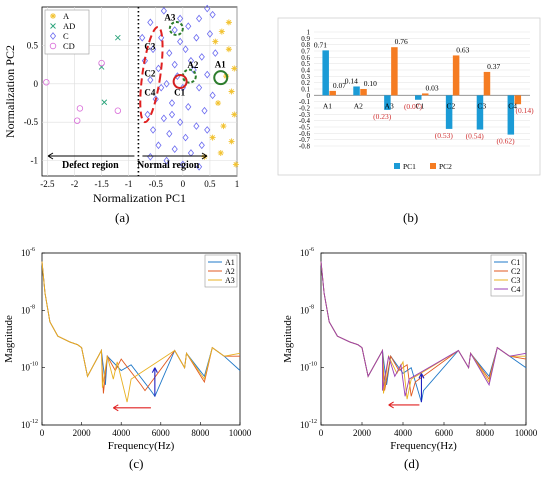  I want to click on bar-pc1-a3, so click(387, 102).